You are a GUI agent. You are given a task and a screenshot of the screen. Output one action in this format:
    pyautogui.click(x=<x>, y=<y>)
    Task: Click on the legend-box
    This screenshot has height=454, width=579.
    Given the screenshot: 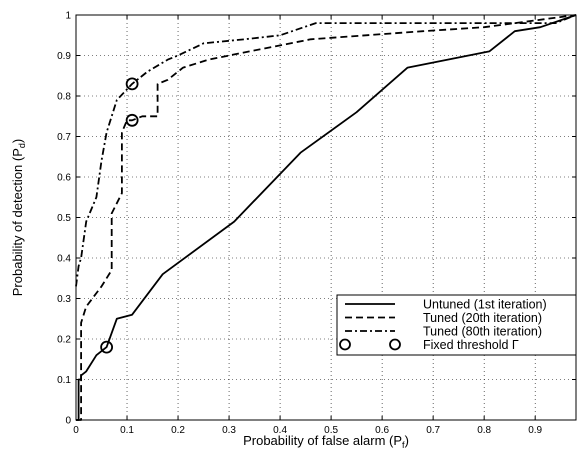 What is the action you would take?
    pyautogui.click(x=456, y=325)
    